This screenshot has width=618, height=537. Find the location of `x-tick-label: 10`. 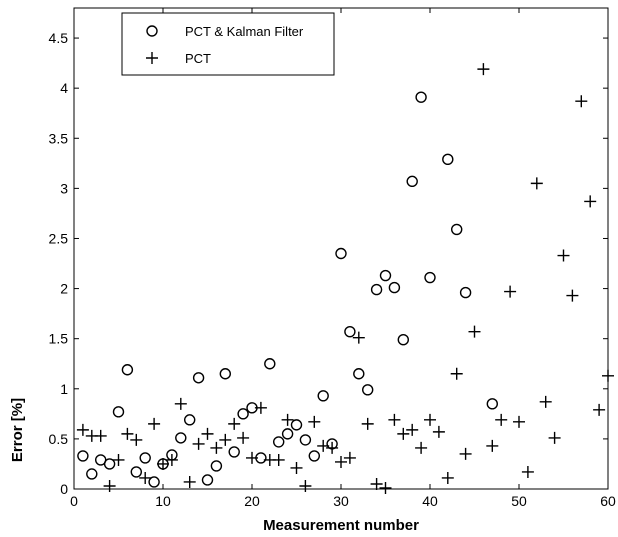

x-tick-label: 10 is located at coordinates (163, 501).